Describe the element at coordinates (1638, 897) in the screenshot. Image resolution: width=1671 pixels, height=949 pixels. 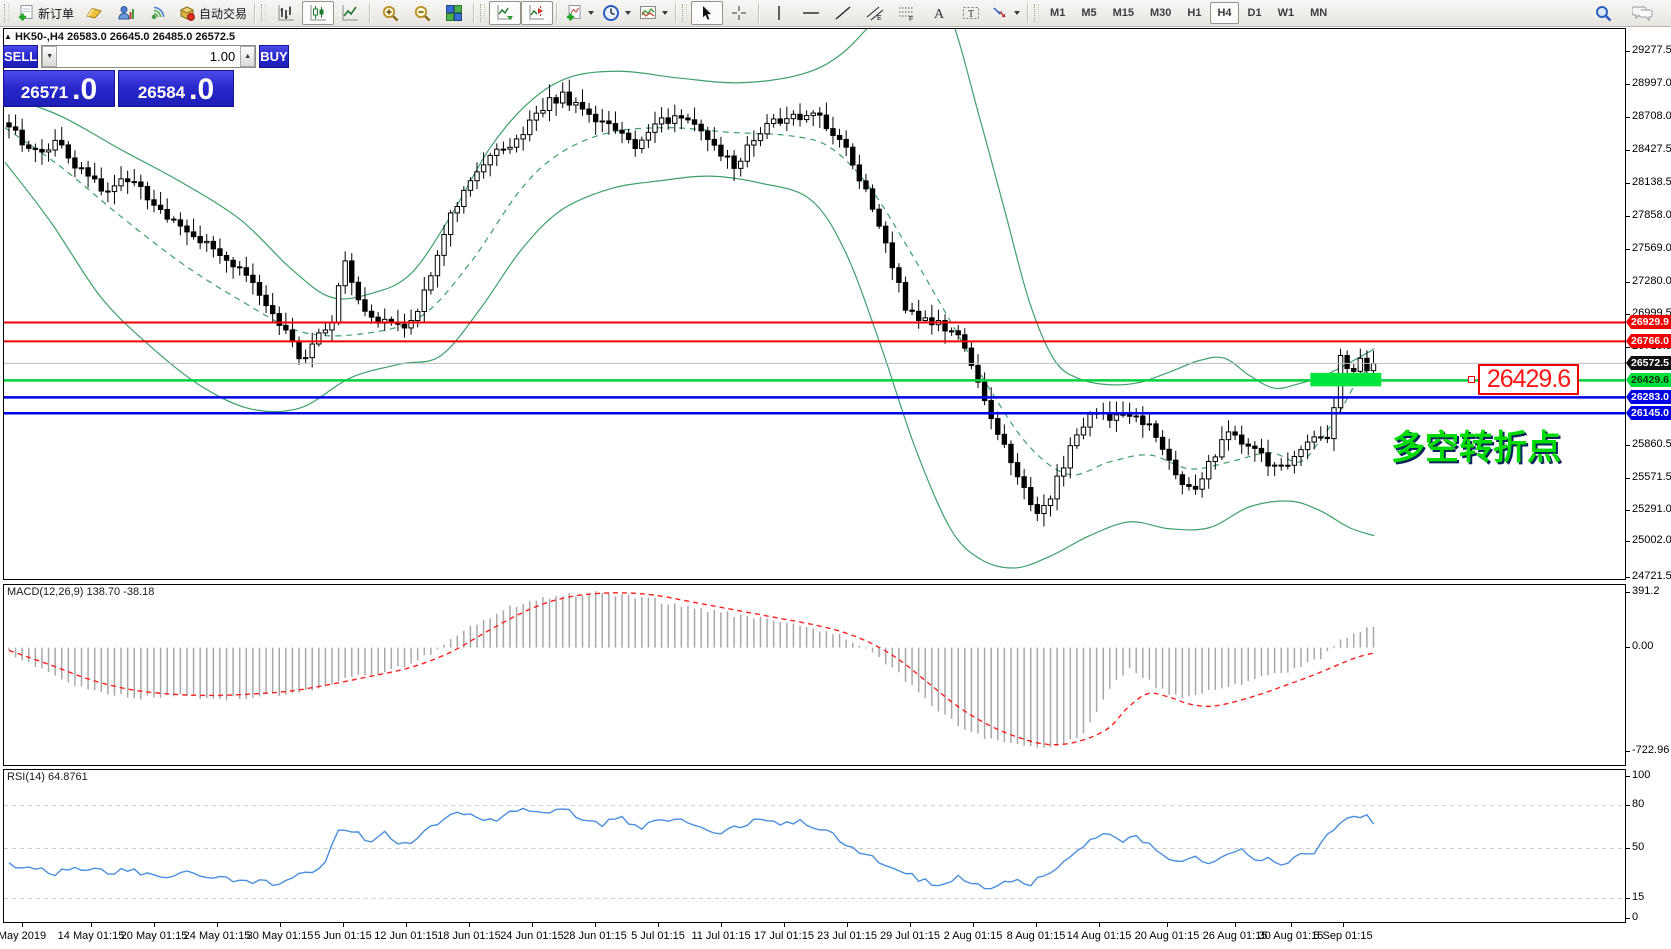
I see `rsi-axis-label: 15` at that location.